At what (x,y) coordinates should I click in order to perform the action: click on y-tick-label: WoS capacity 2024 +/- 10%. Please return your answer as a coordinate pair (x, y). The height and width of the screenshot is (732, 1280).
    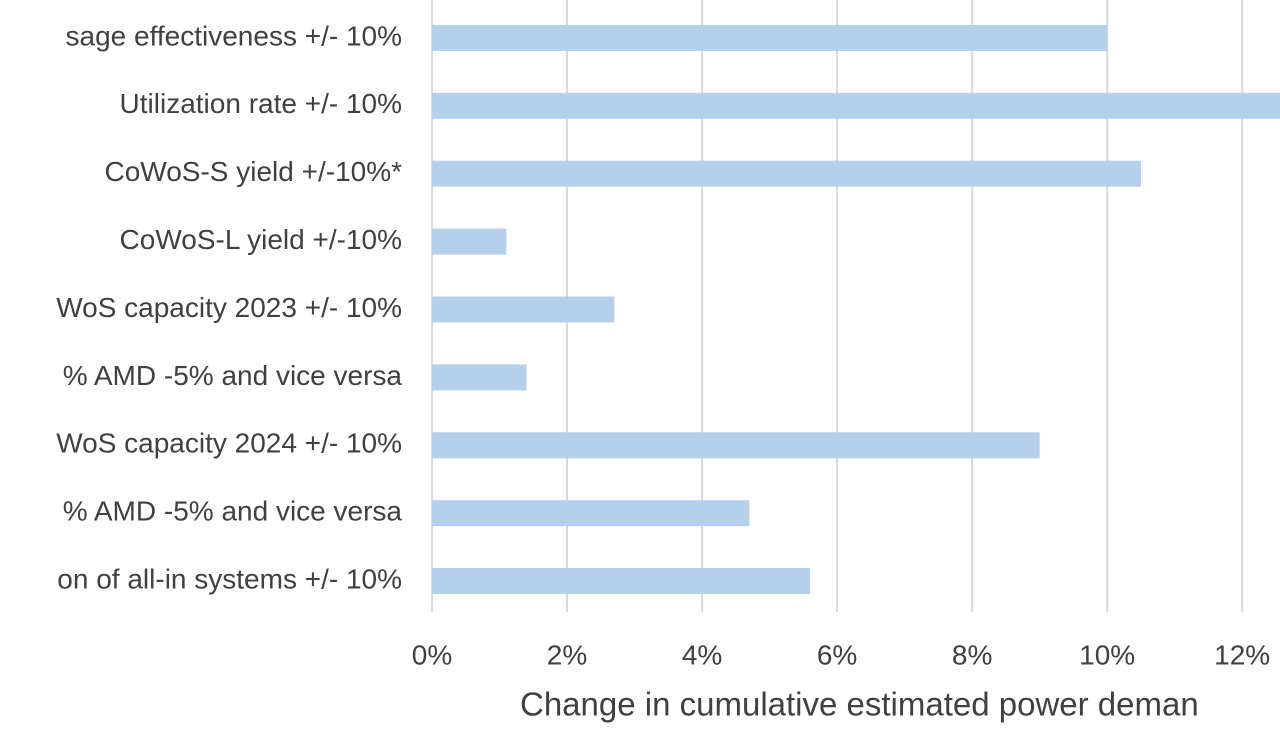
    Looking at the image, I should click on (229, 443).